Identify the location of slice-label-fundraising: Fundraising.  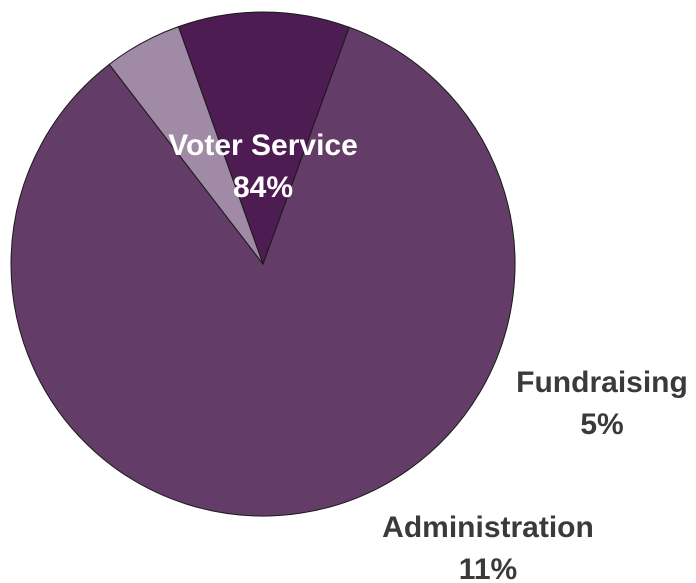
(602, 382).